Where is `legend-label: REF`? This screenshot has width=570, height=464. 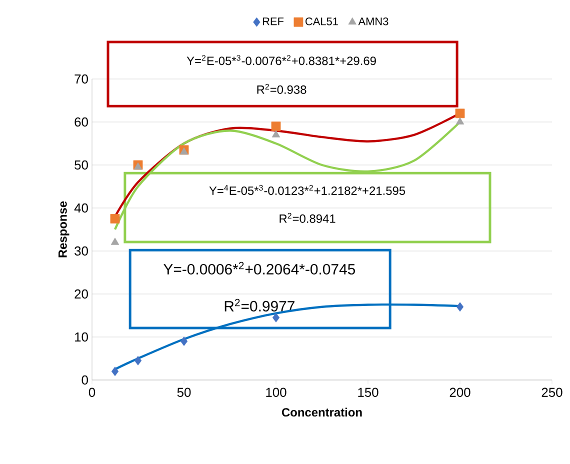 legend-label: REF is located at coordinates (273, 22).